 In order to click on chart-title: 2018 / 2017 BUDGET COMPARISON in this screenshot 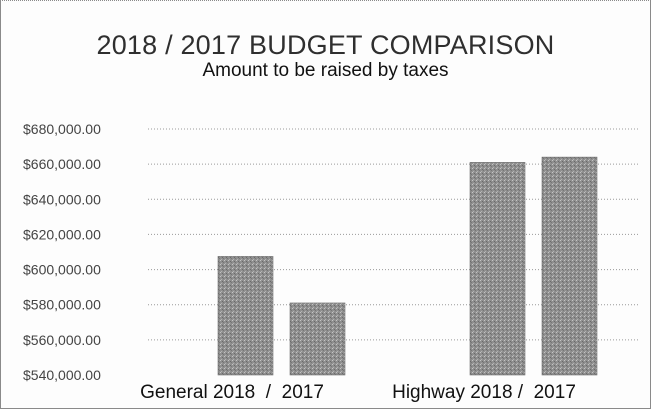, I will do `click(325, 45)`.